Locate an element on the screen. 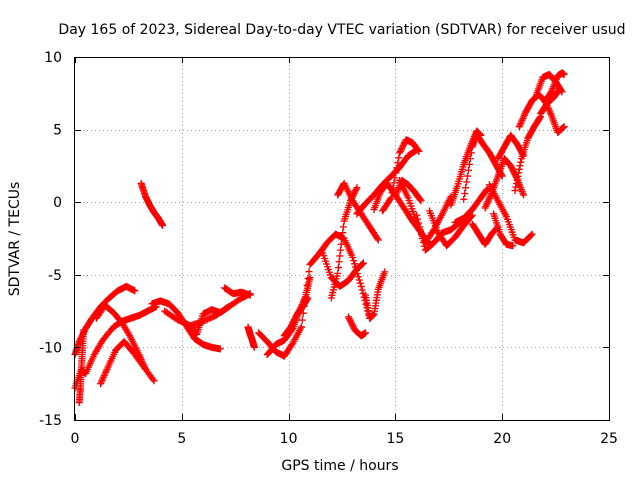 The width and height of the screenshot is (640, 480). x-tick-label: 25 is located at coordinates (609, 439).